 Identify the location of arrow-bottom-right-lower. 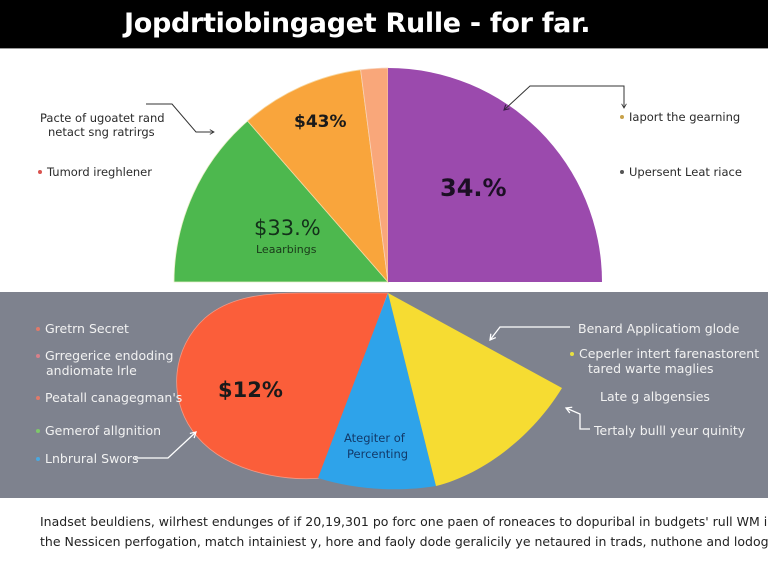
(577, 418).